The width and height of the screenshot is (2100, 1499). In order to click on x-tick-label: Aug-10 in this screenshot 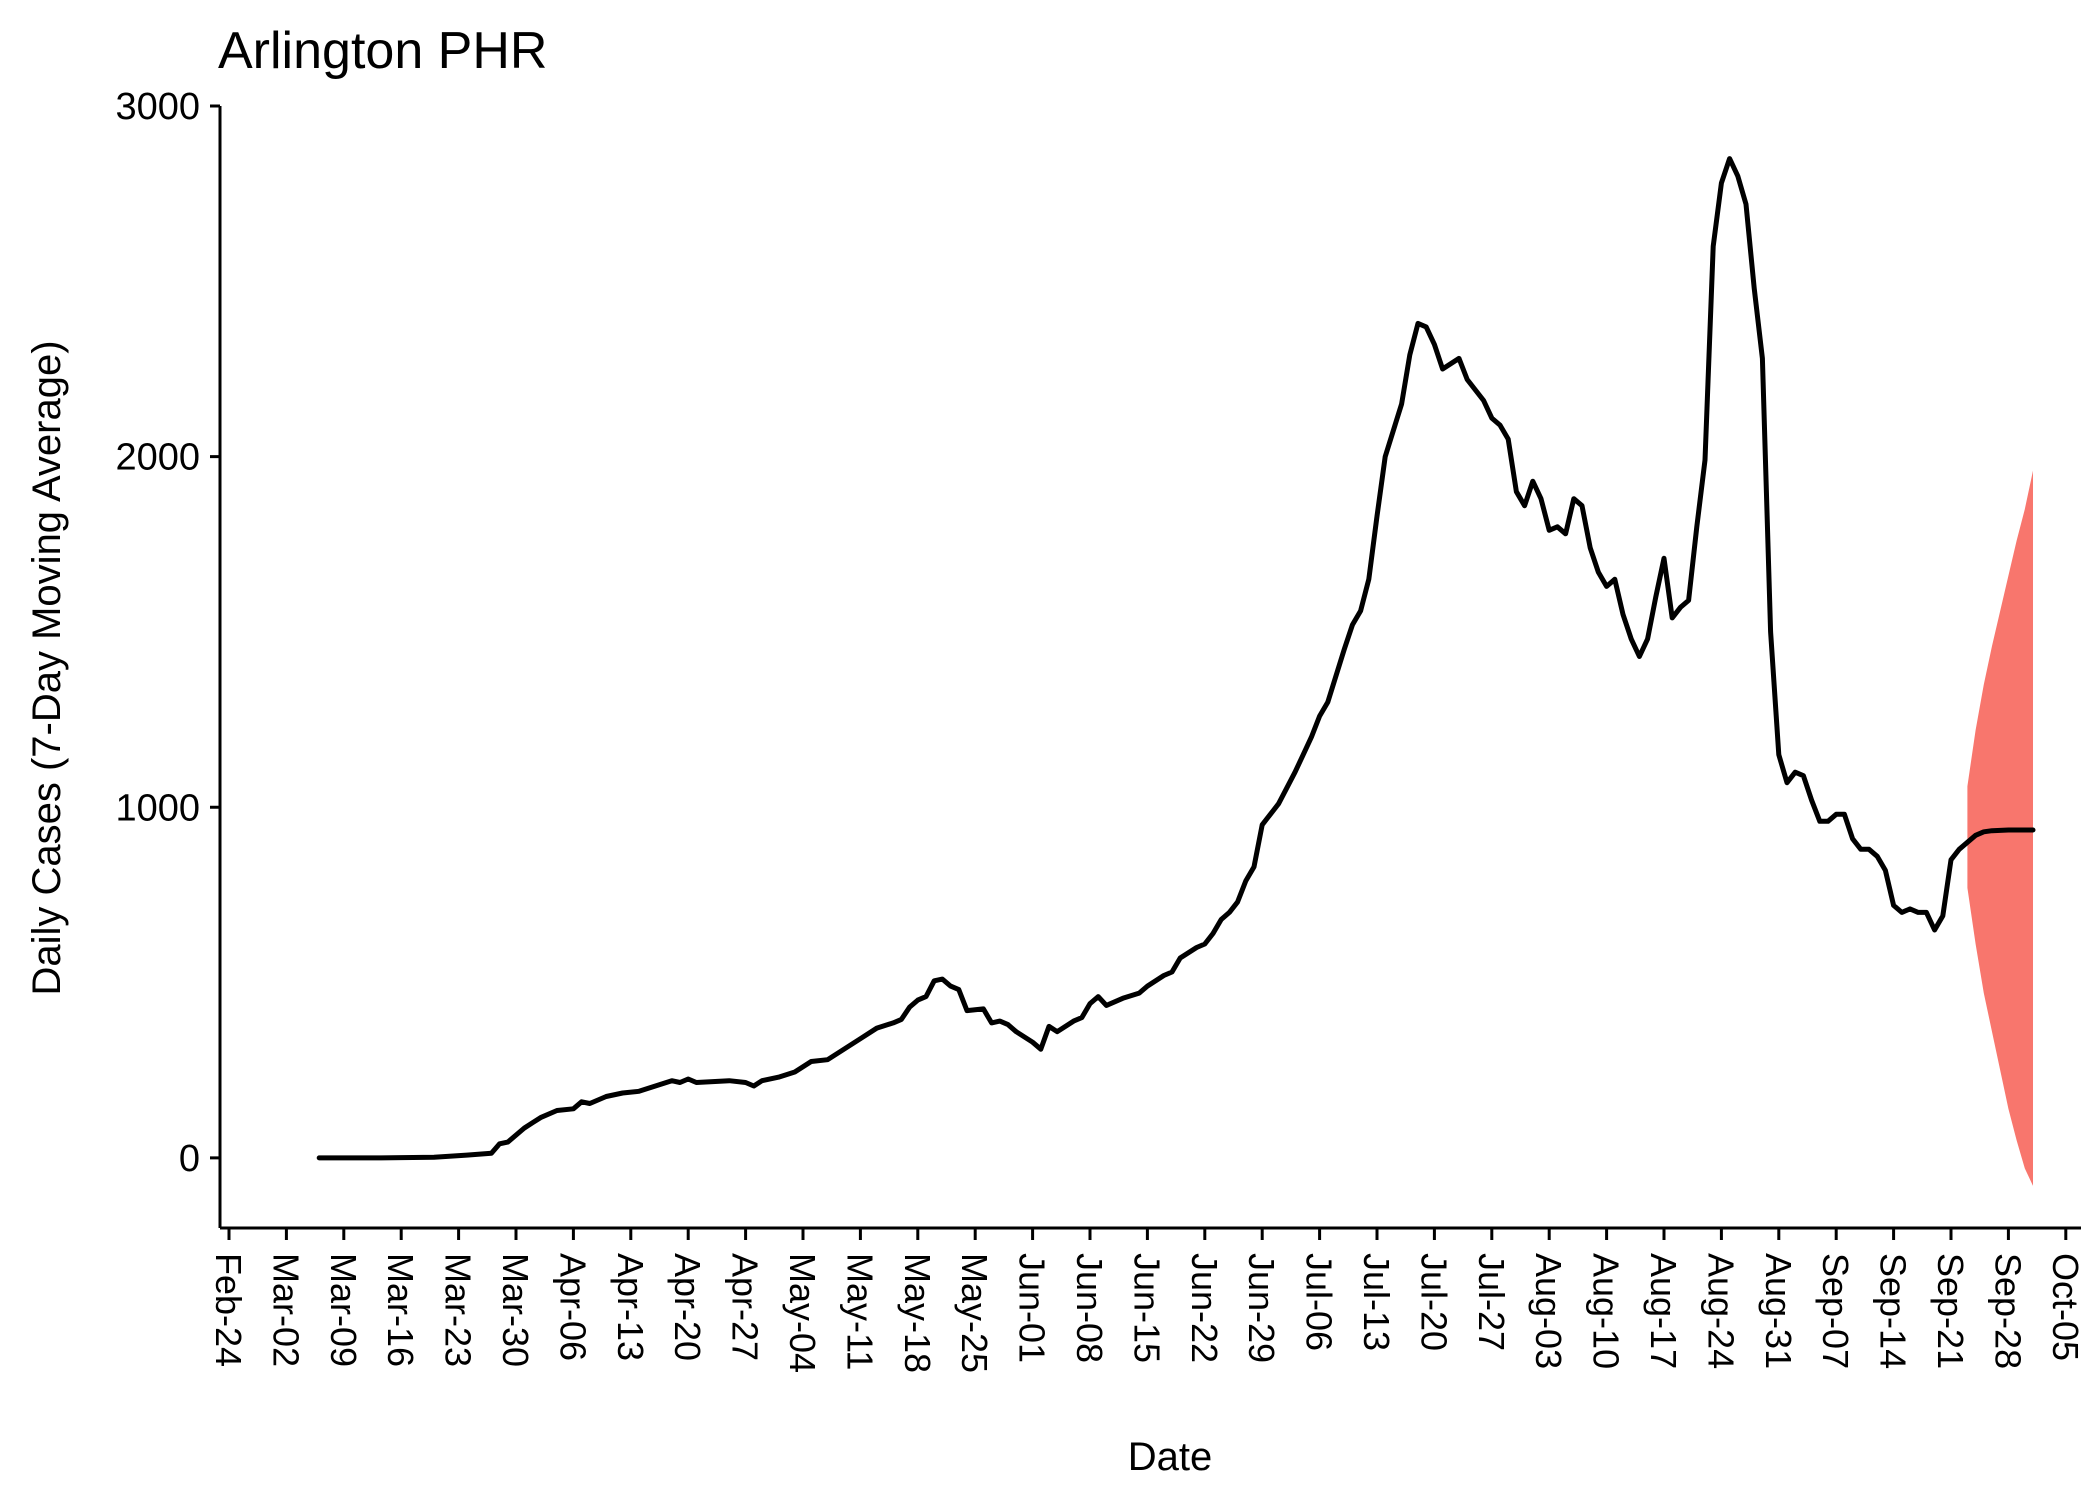, I will do `click(1606, 1311)`.